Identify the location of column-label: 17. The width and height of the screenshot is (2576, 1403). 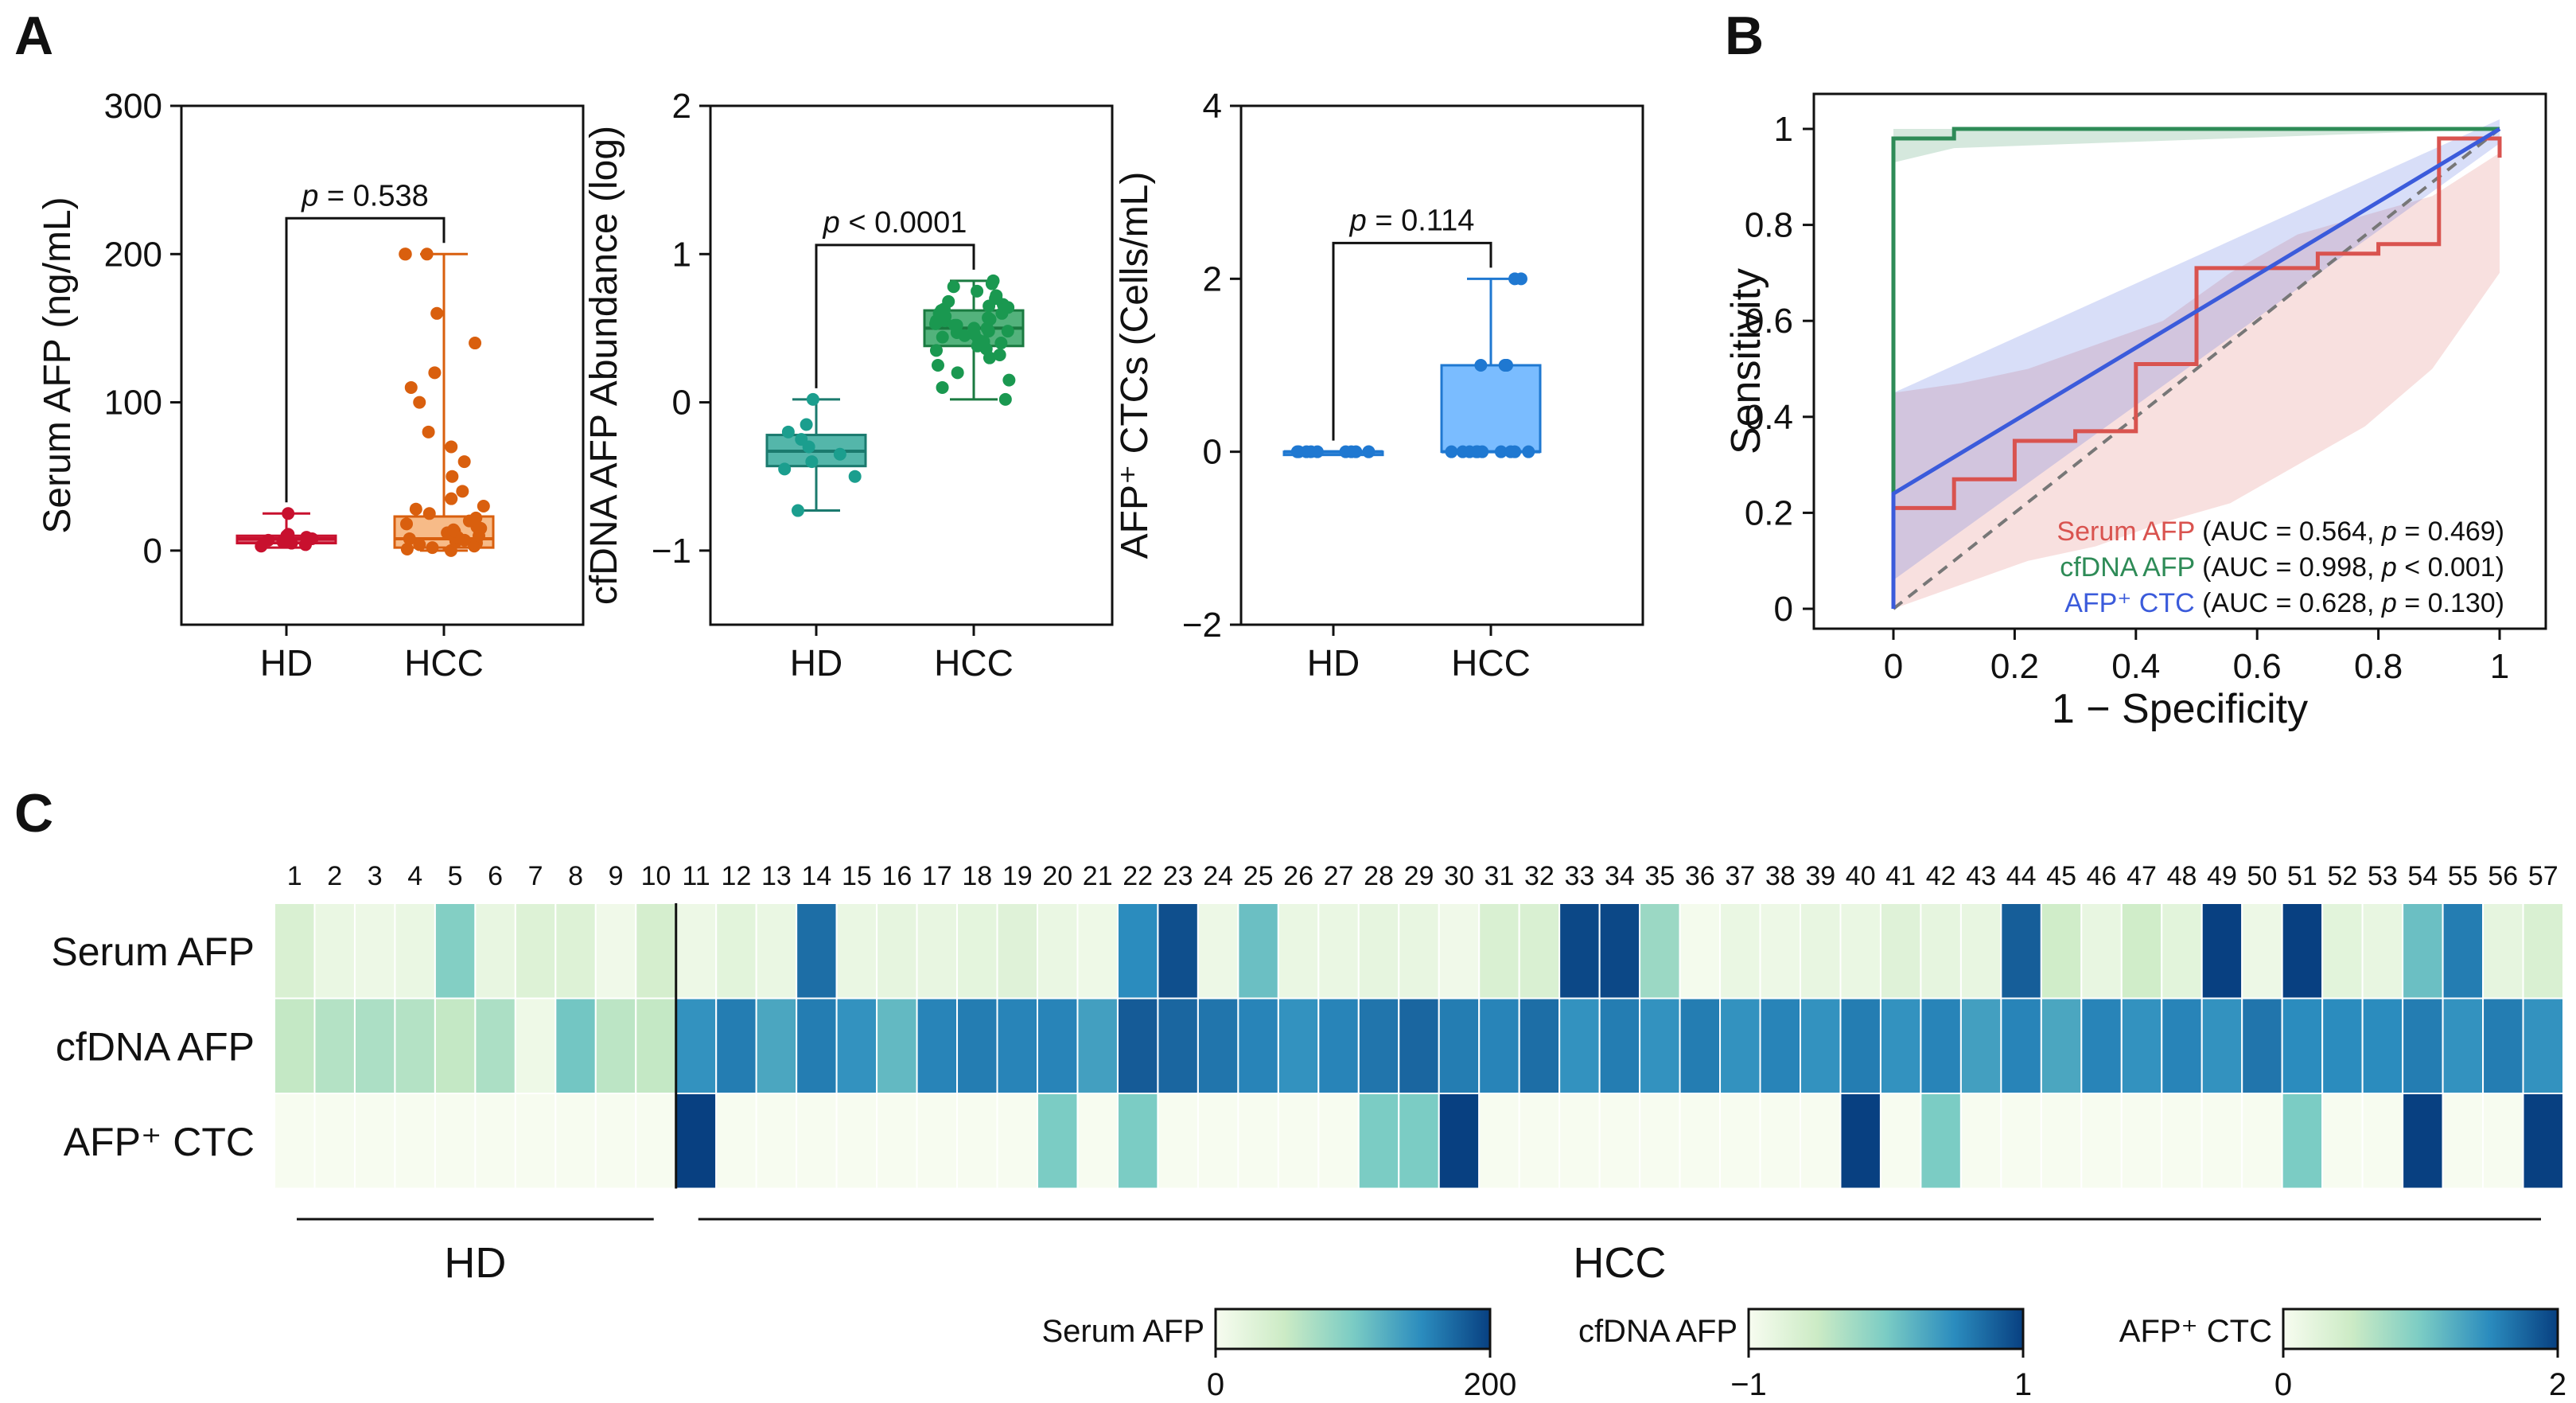
(937, 876).